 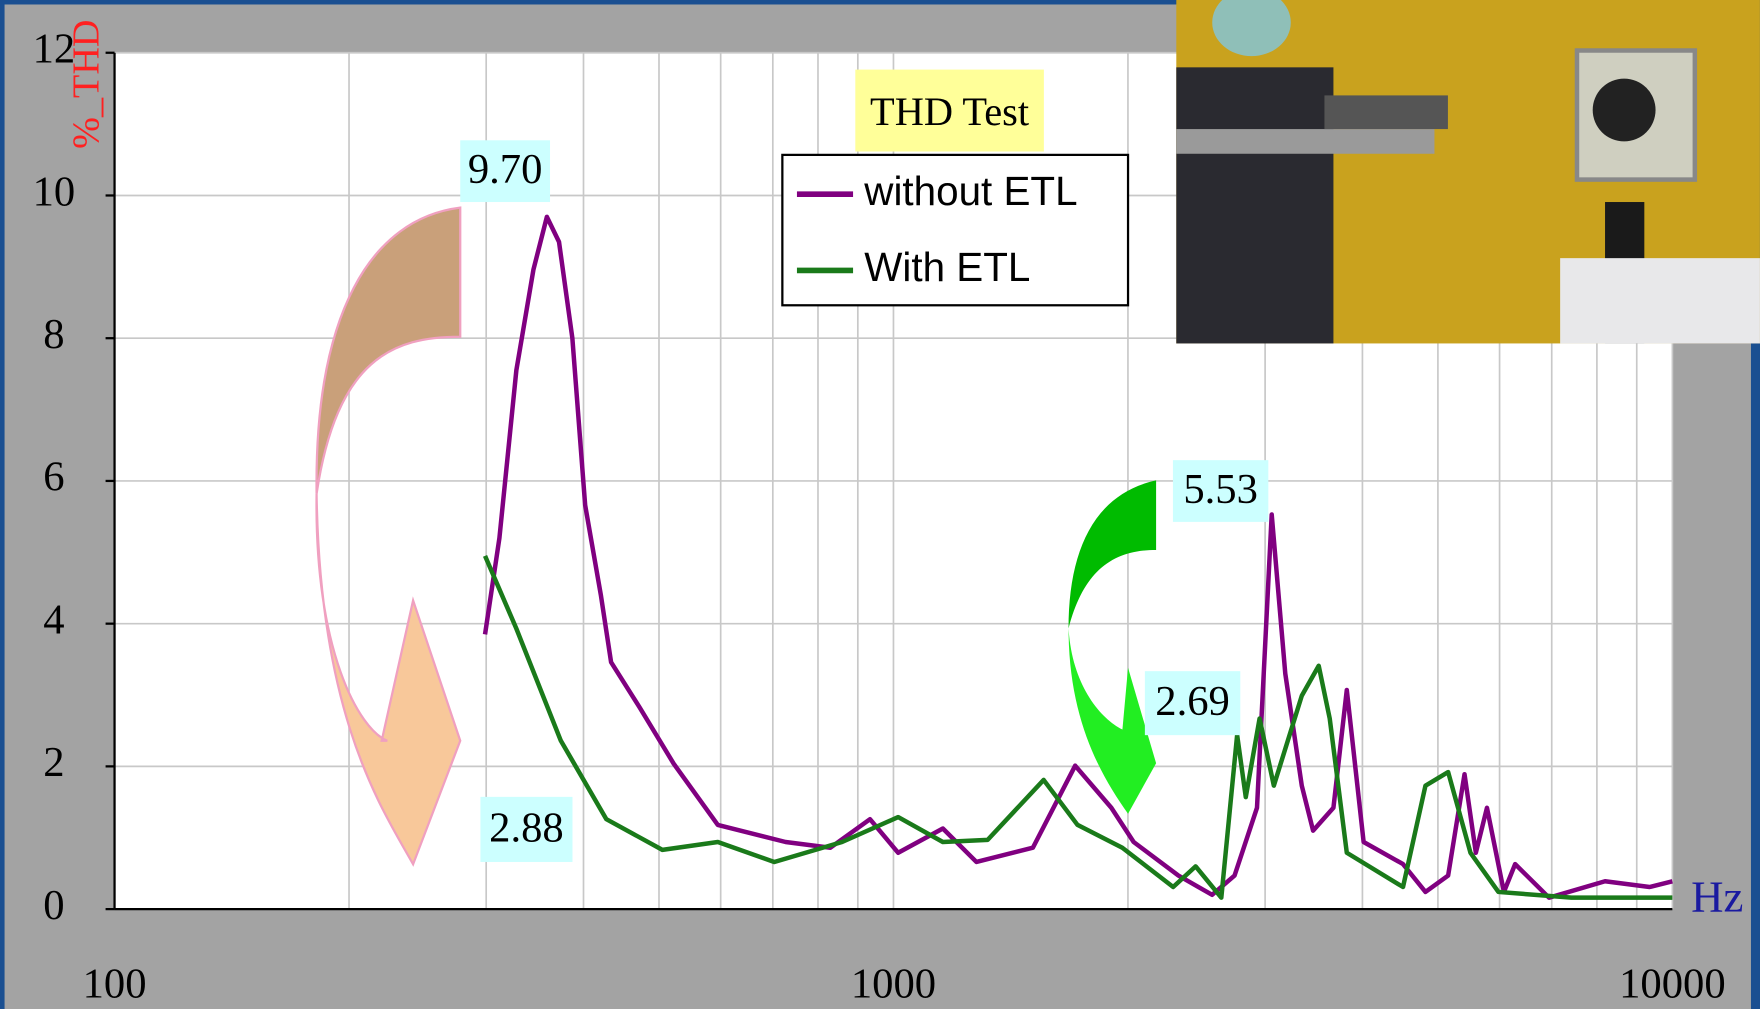 What do you see at coordinates (893, 983) in the screenshot?
I see `x-tick-label: 1000` at bounding box center [893, 983].